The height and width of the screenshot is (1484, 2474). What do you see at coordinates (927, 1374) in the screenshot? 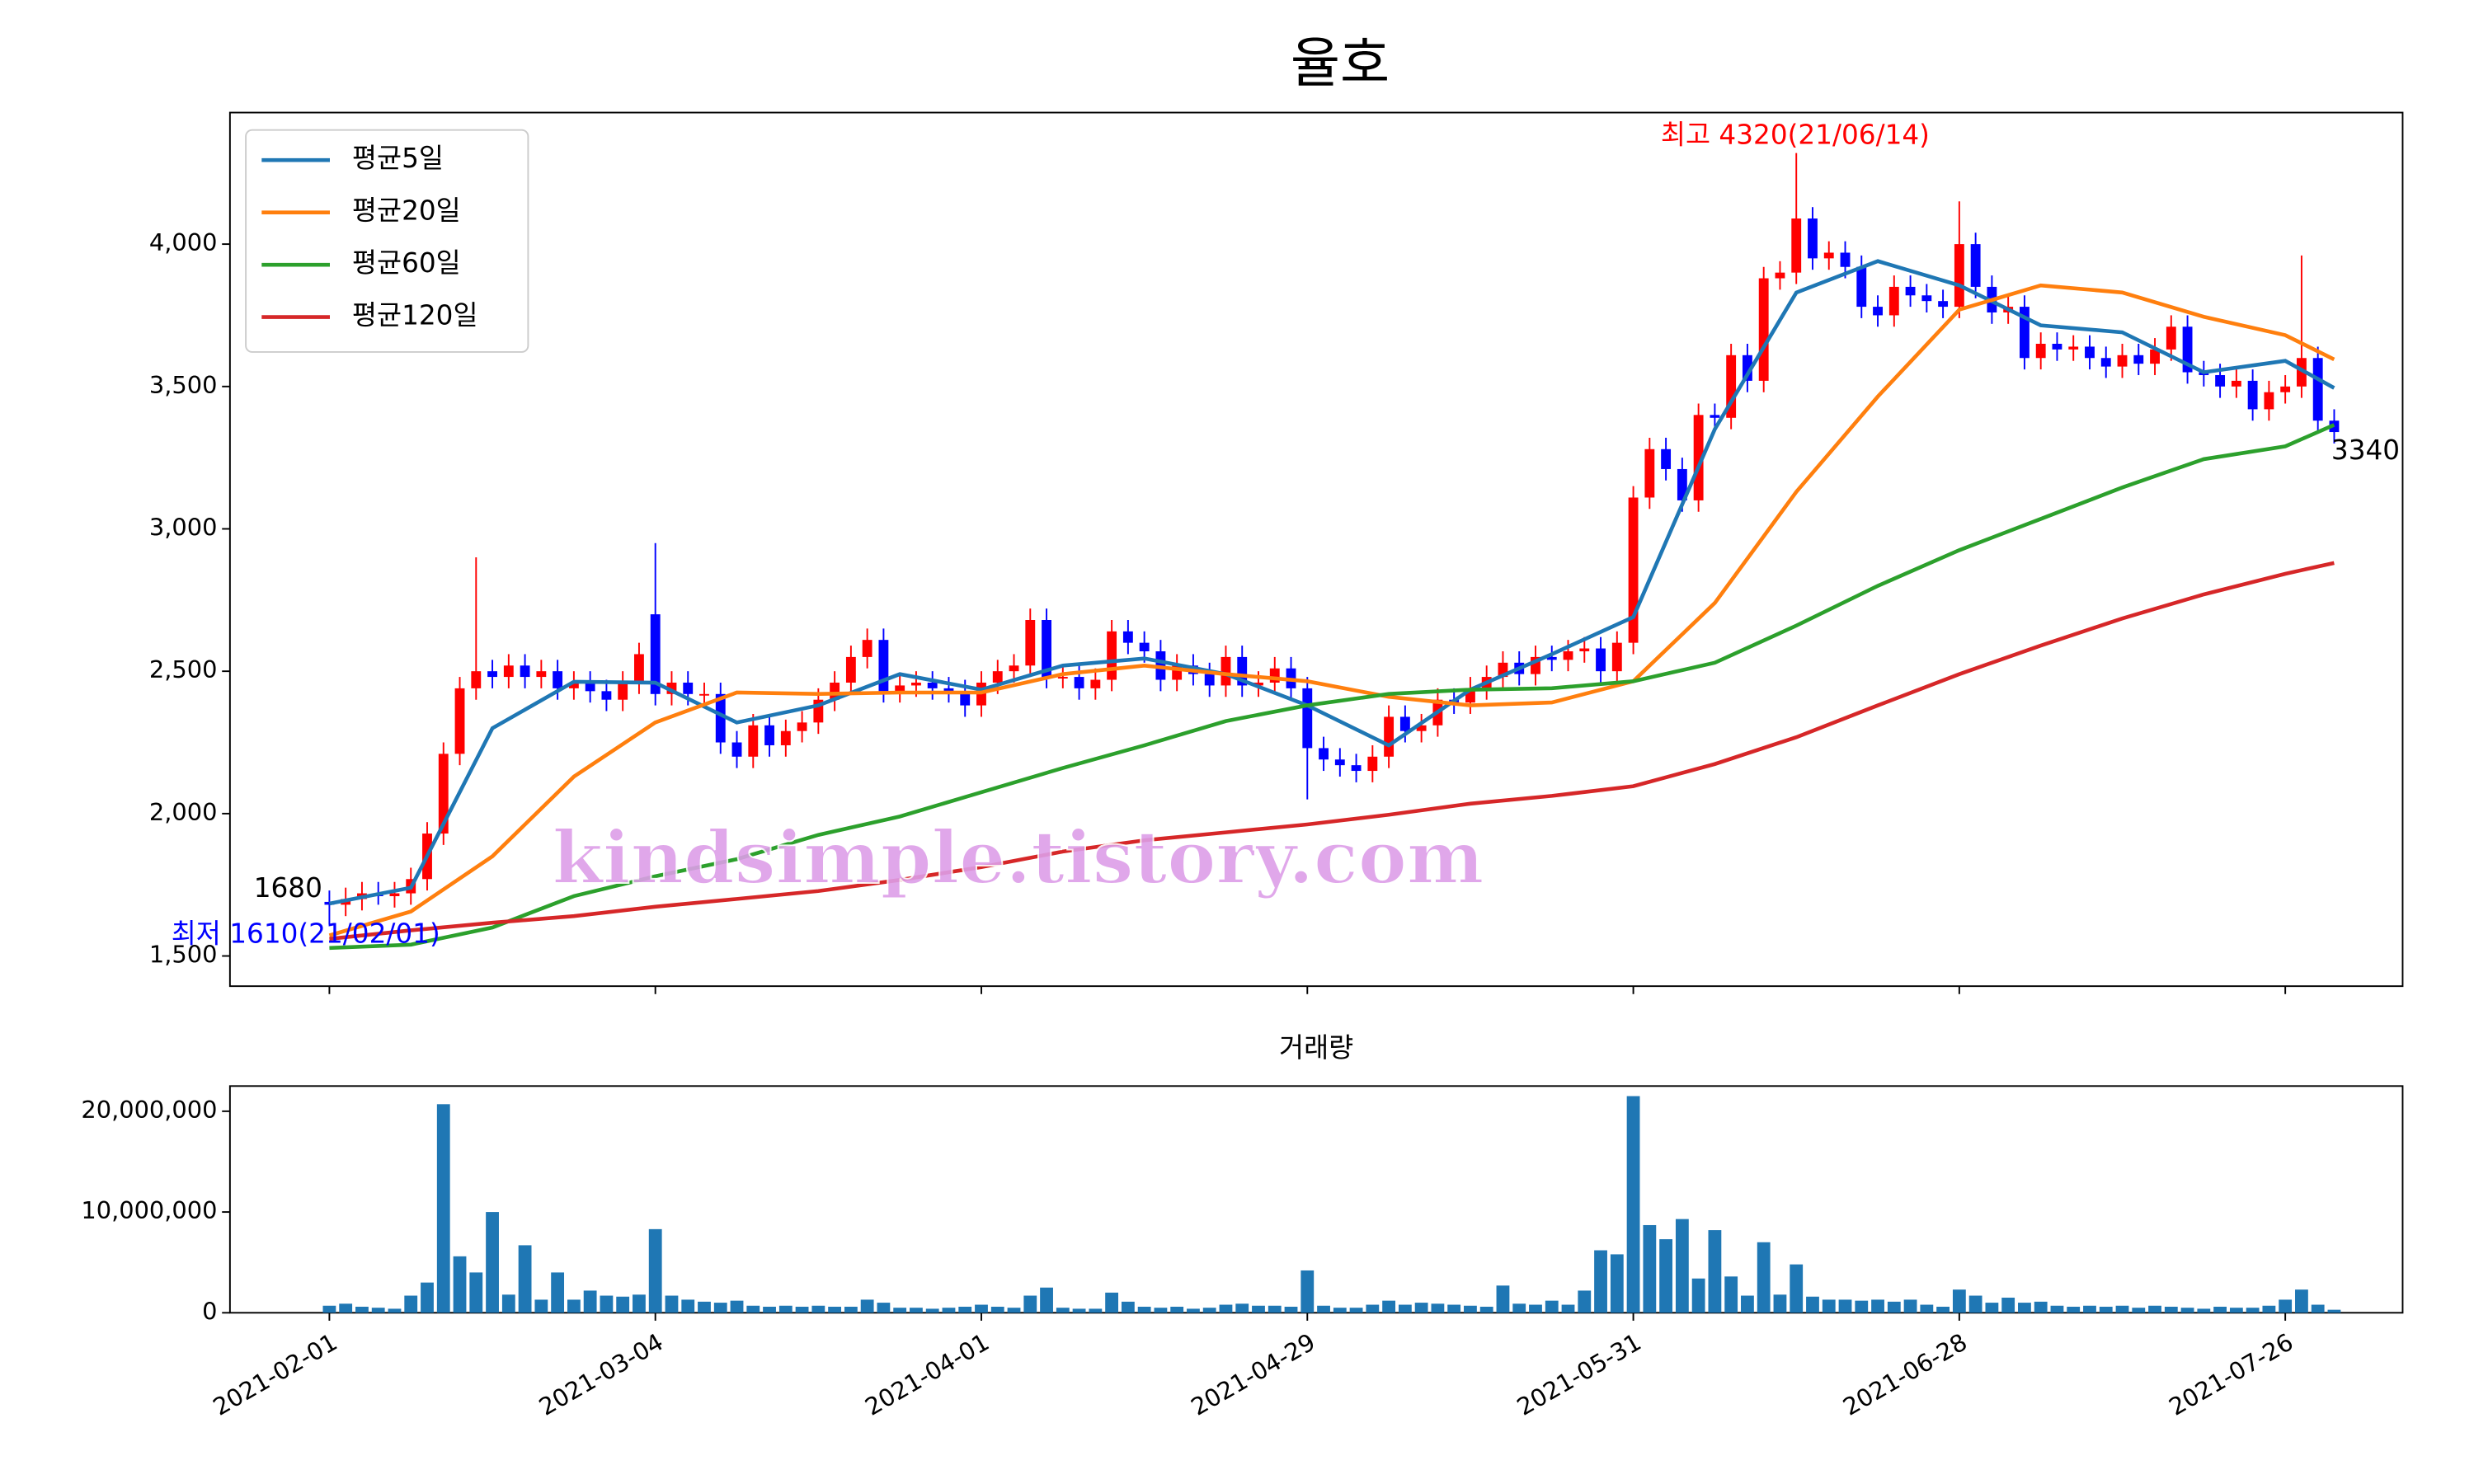
I see `x-tick-label: 2021-04-01` at bounding box center [927, 1374].